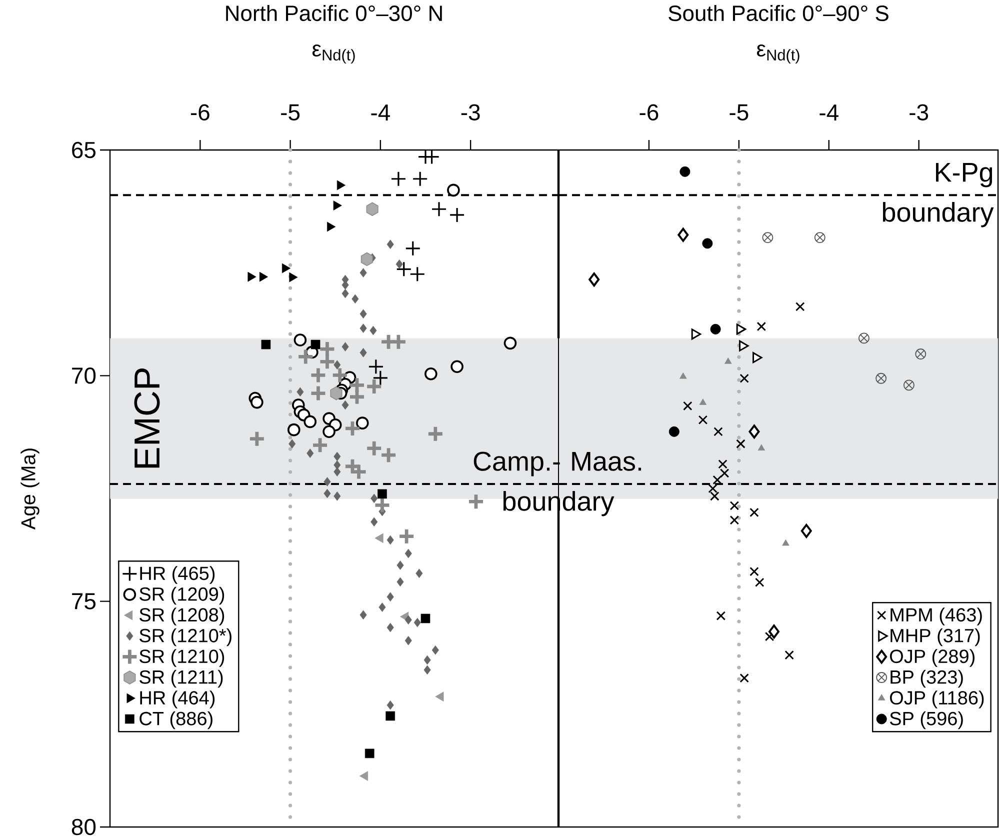 Image resolution: width=999 pixels, height=838 pixels. What do you see at coordinates (177, 575) in the screenshot?
I see `legend-label: HR (465)` at bounding box center [177, 575].